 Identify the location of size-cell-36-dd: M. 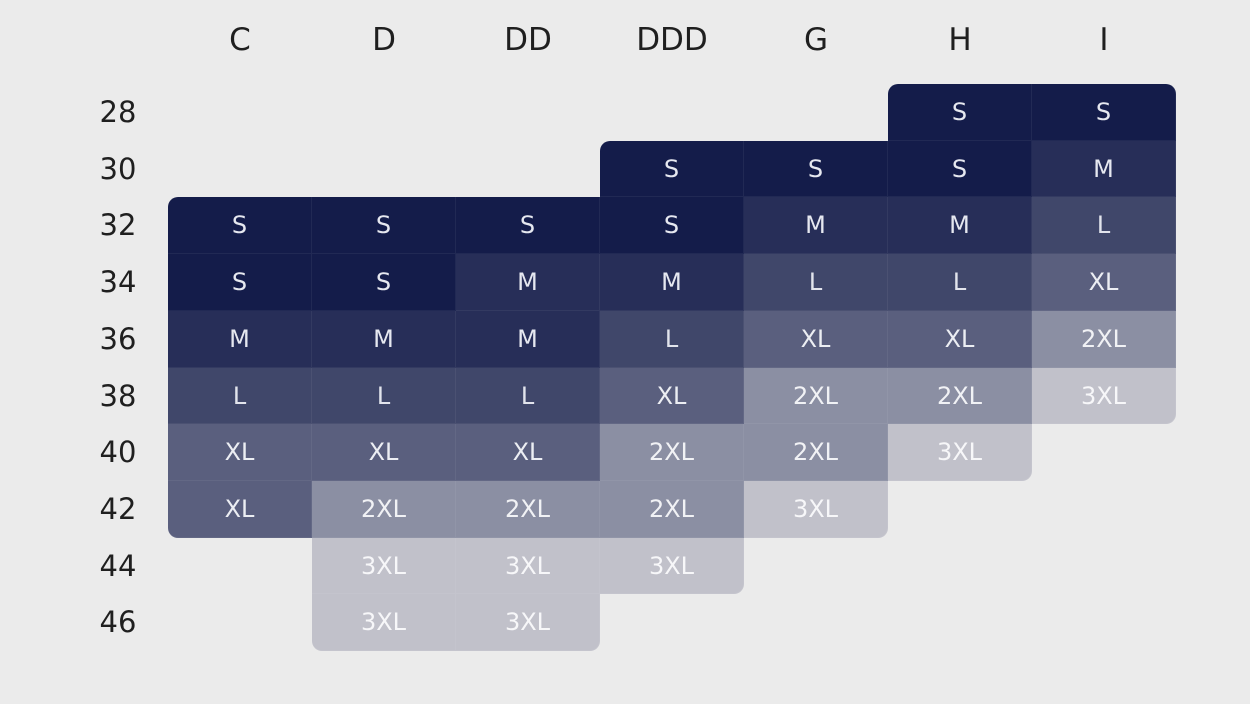
(528, 339).